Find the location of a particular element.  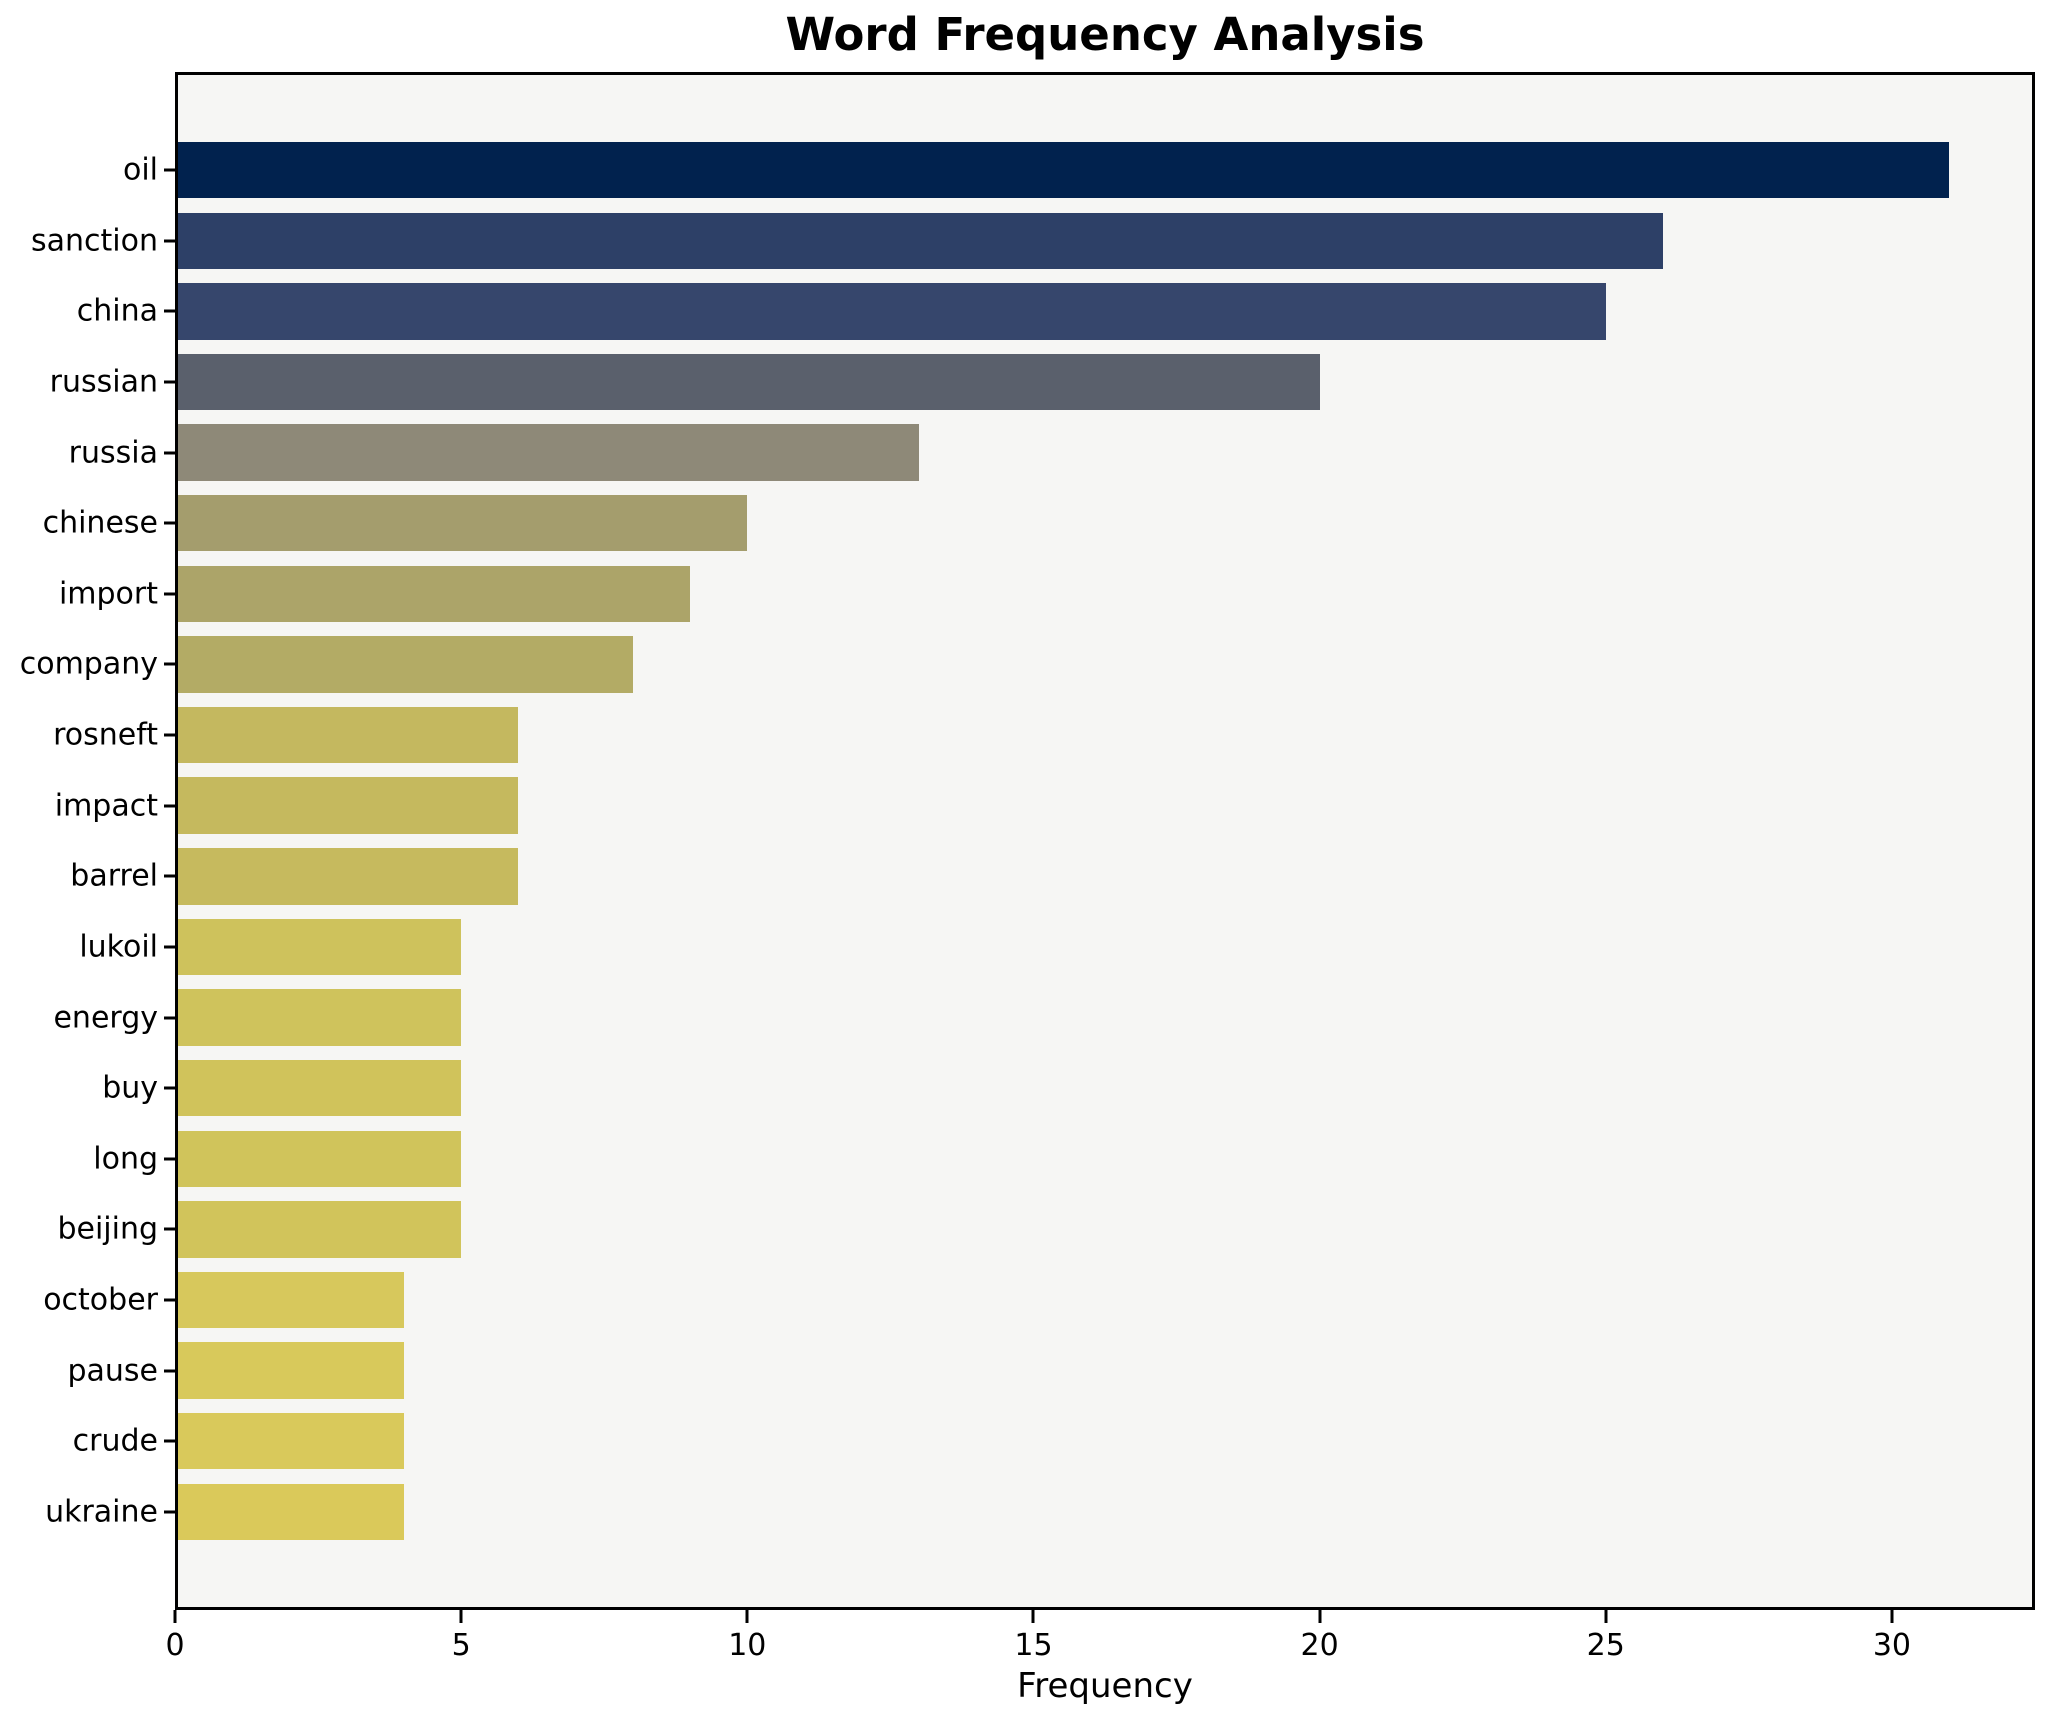

bar-oil is located at coordinates (1062, 170).